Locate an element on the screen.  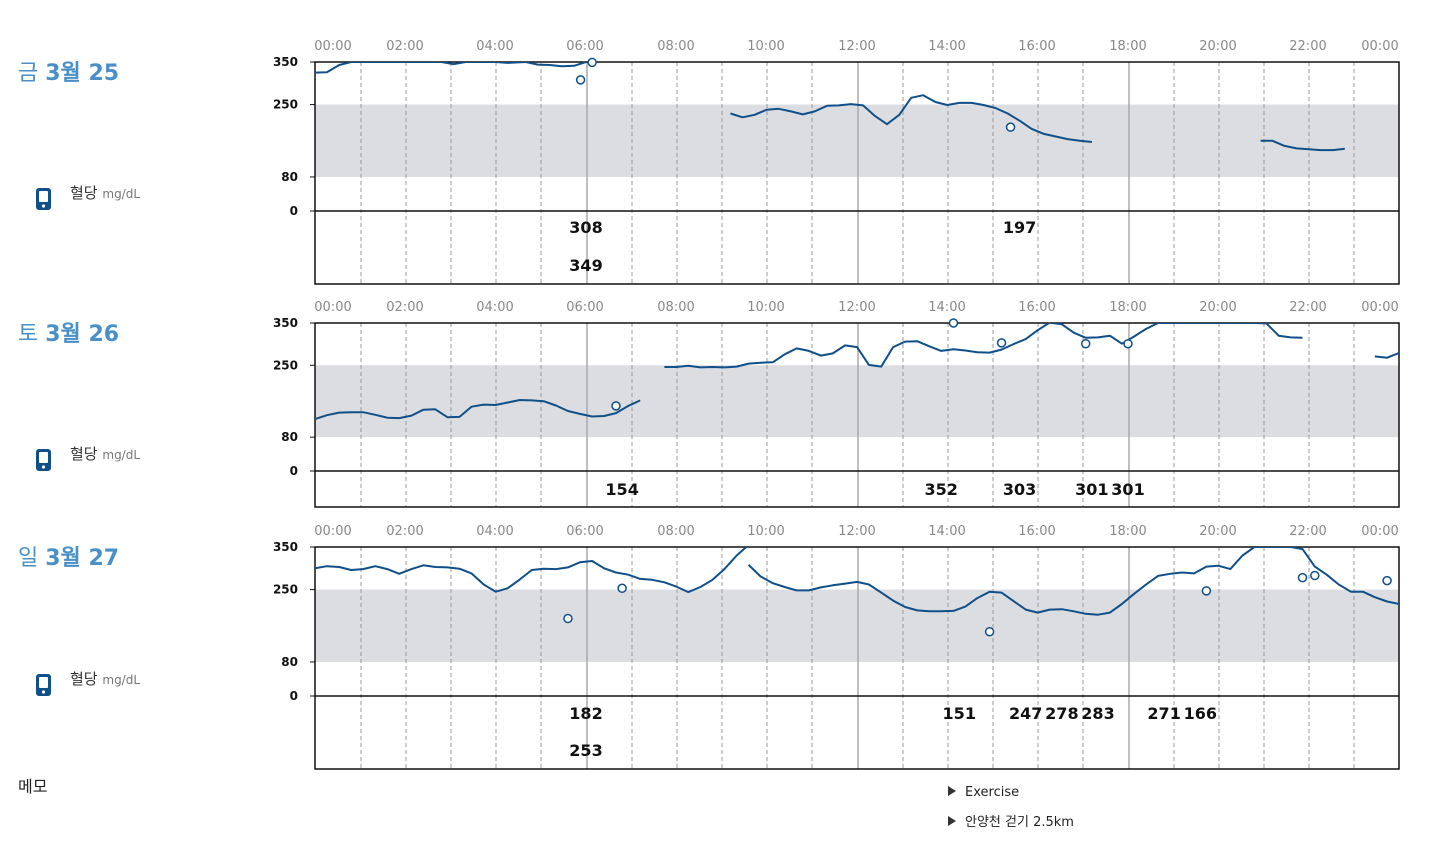
reading-value-label: 352 is located at coordinates (940, 489).